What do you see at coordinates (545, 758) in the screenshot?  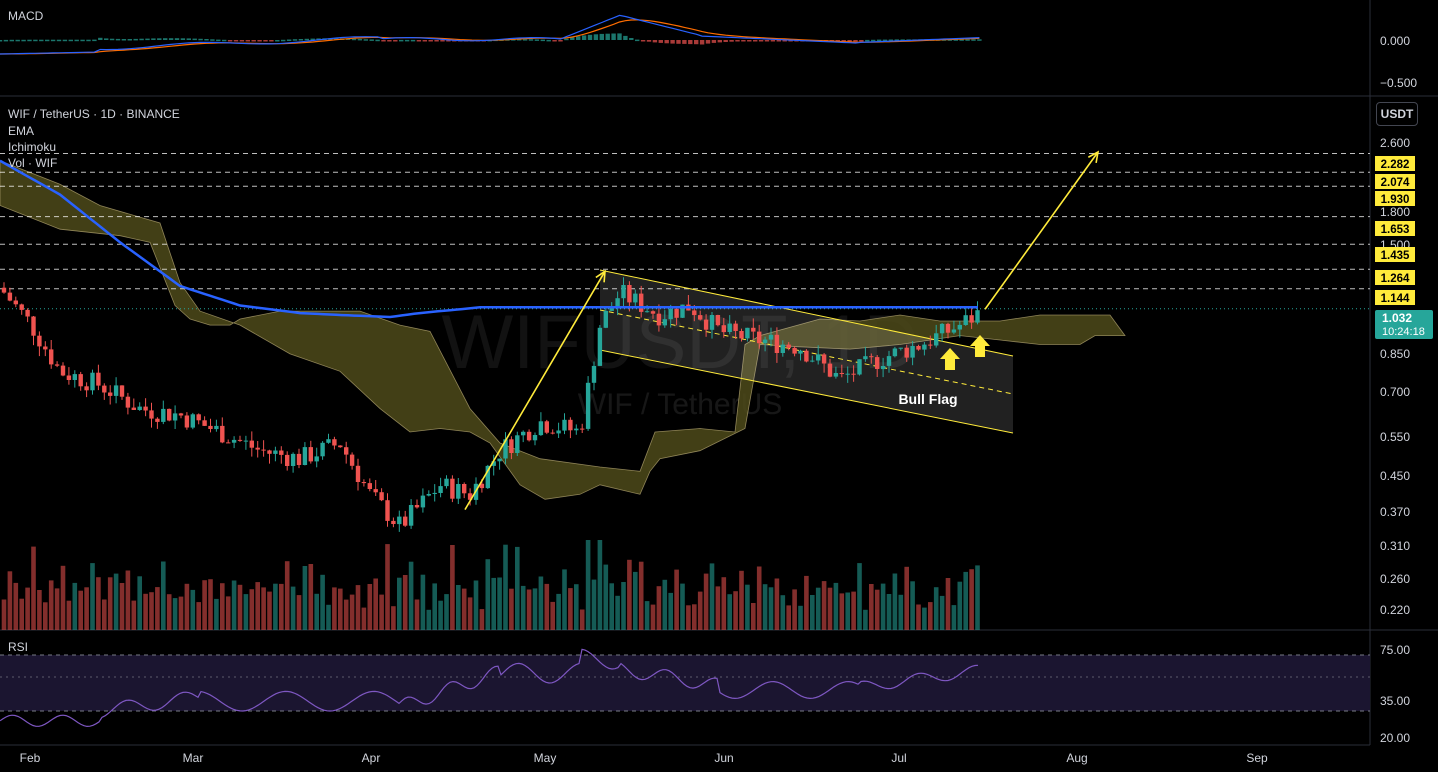 I see `time-label: May` at bounding box center [545, 758].